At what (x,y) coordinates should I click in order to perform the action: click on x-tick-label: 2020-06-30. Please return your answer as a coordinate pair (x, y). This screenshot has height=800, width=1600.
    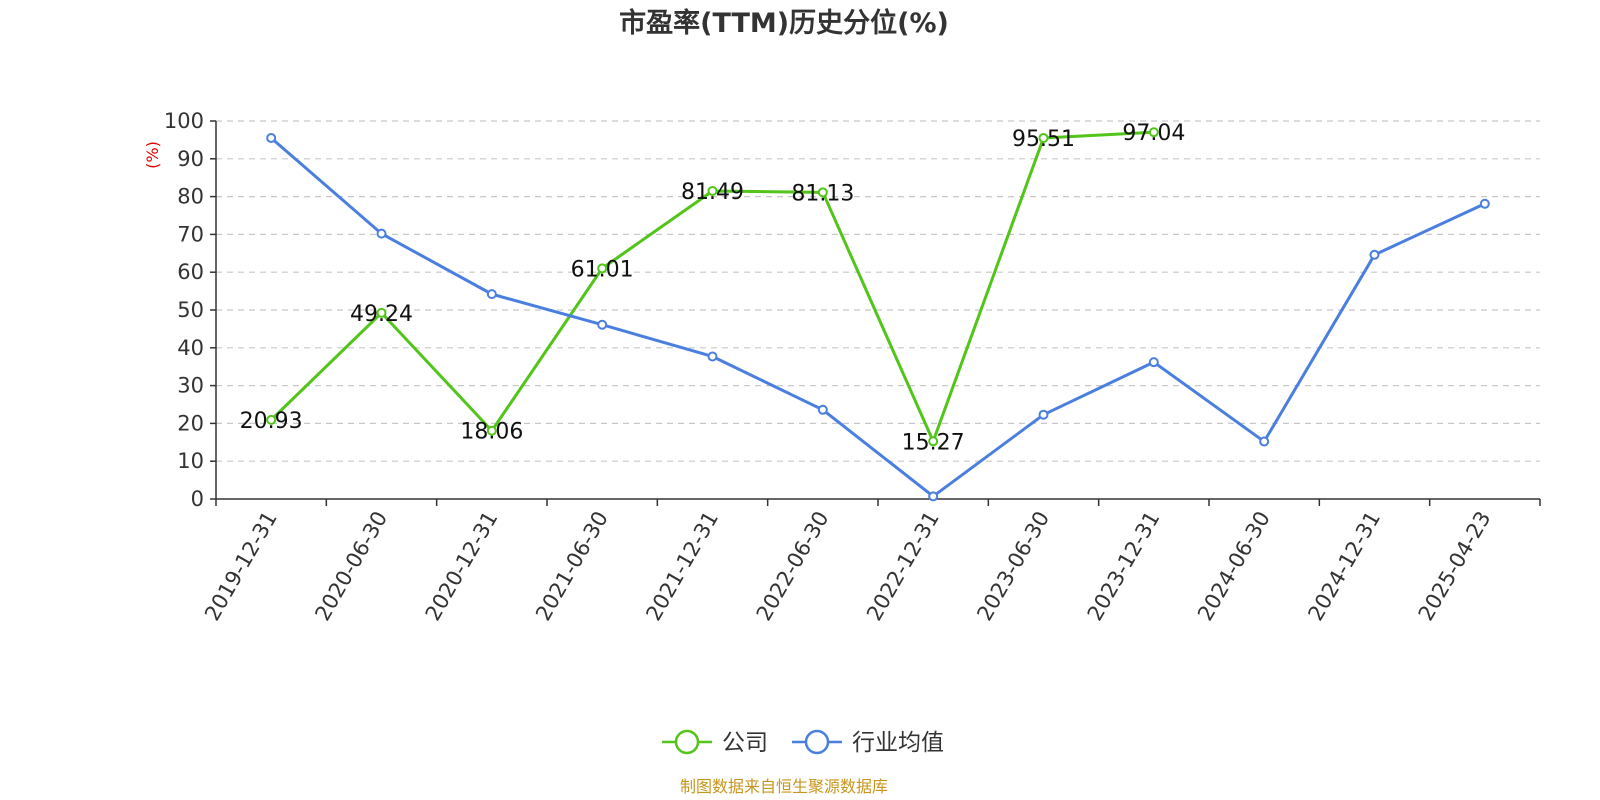
    Looking at the image, I should click on (351, 566).